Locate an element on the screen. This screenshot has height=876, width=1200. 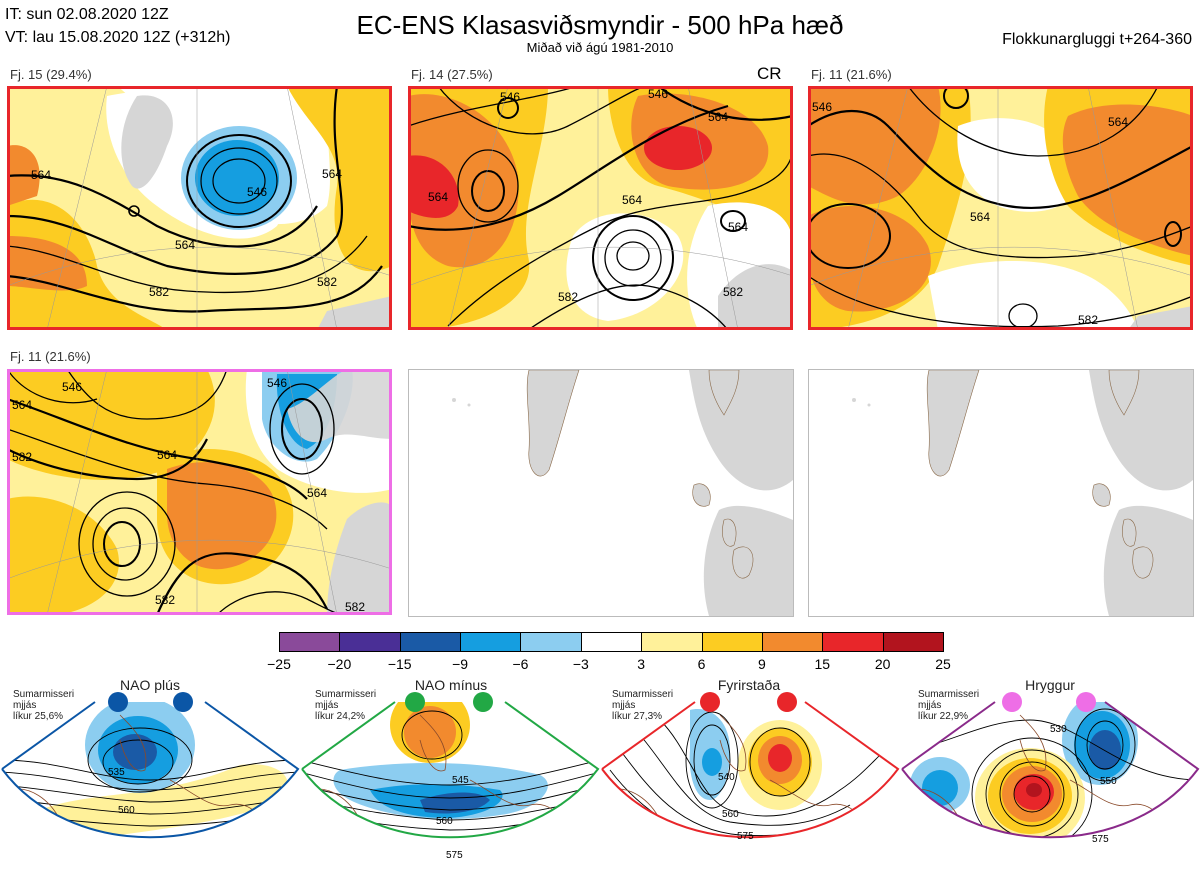
regime-blocking: 540 560 575 is located at coordinates (750, 780).